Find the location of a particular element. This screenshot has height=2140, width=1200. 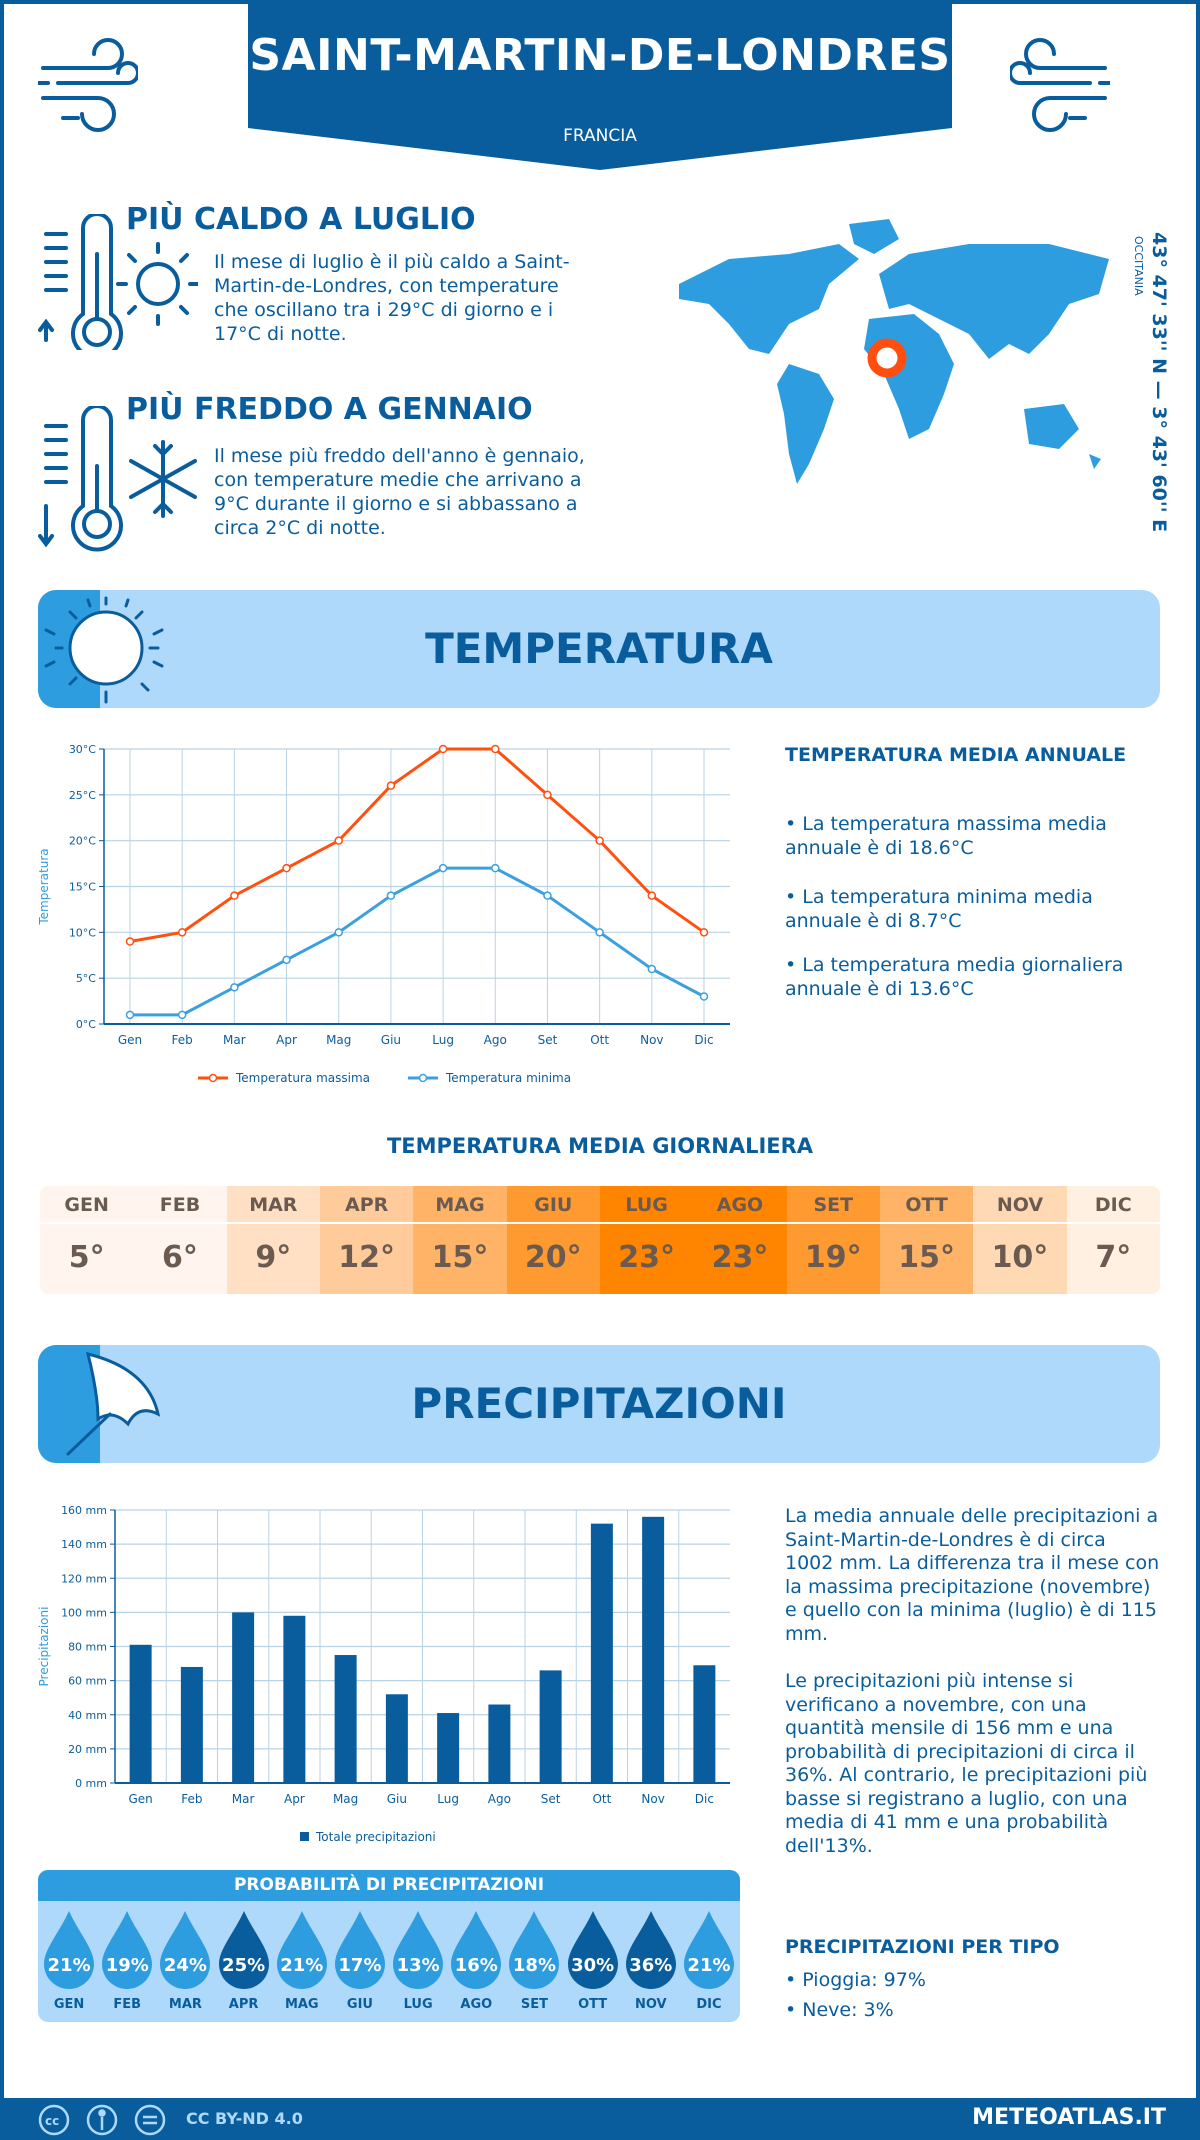

region-label: OCCITANIA is located at coordinates (1138, 266).